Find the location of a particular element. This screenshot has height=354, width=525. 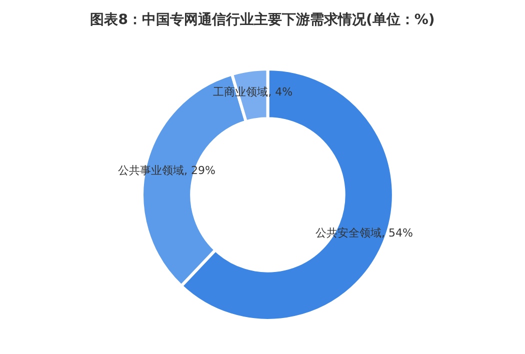

chart-title: 图表8：中国专网通信行业主要下游需求情况(单位：%) is located at coordinates (262, 19).